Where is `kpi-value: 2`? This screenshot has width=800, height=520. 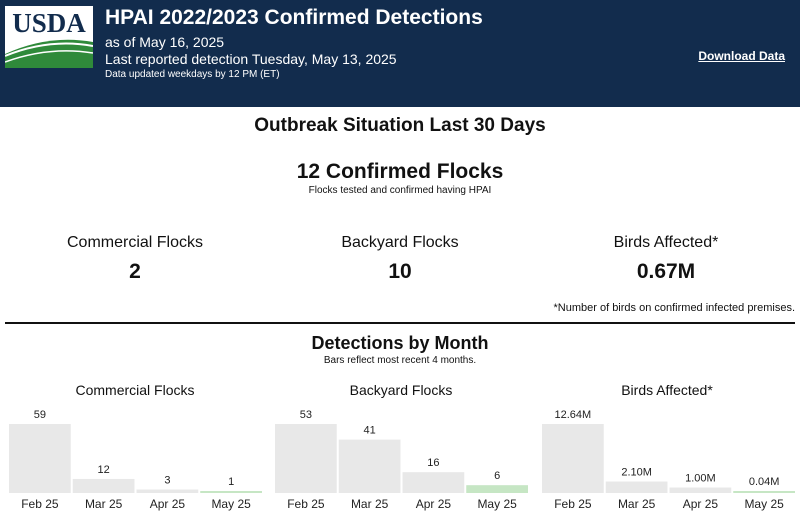 kpi-value: 2 is located at coordinates (135, 271).